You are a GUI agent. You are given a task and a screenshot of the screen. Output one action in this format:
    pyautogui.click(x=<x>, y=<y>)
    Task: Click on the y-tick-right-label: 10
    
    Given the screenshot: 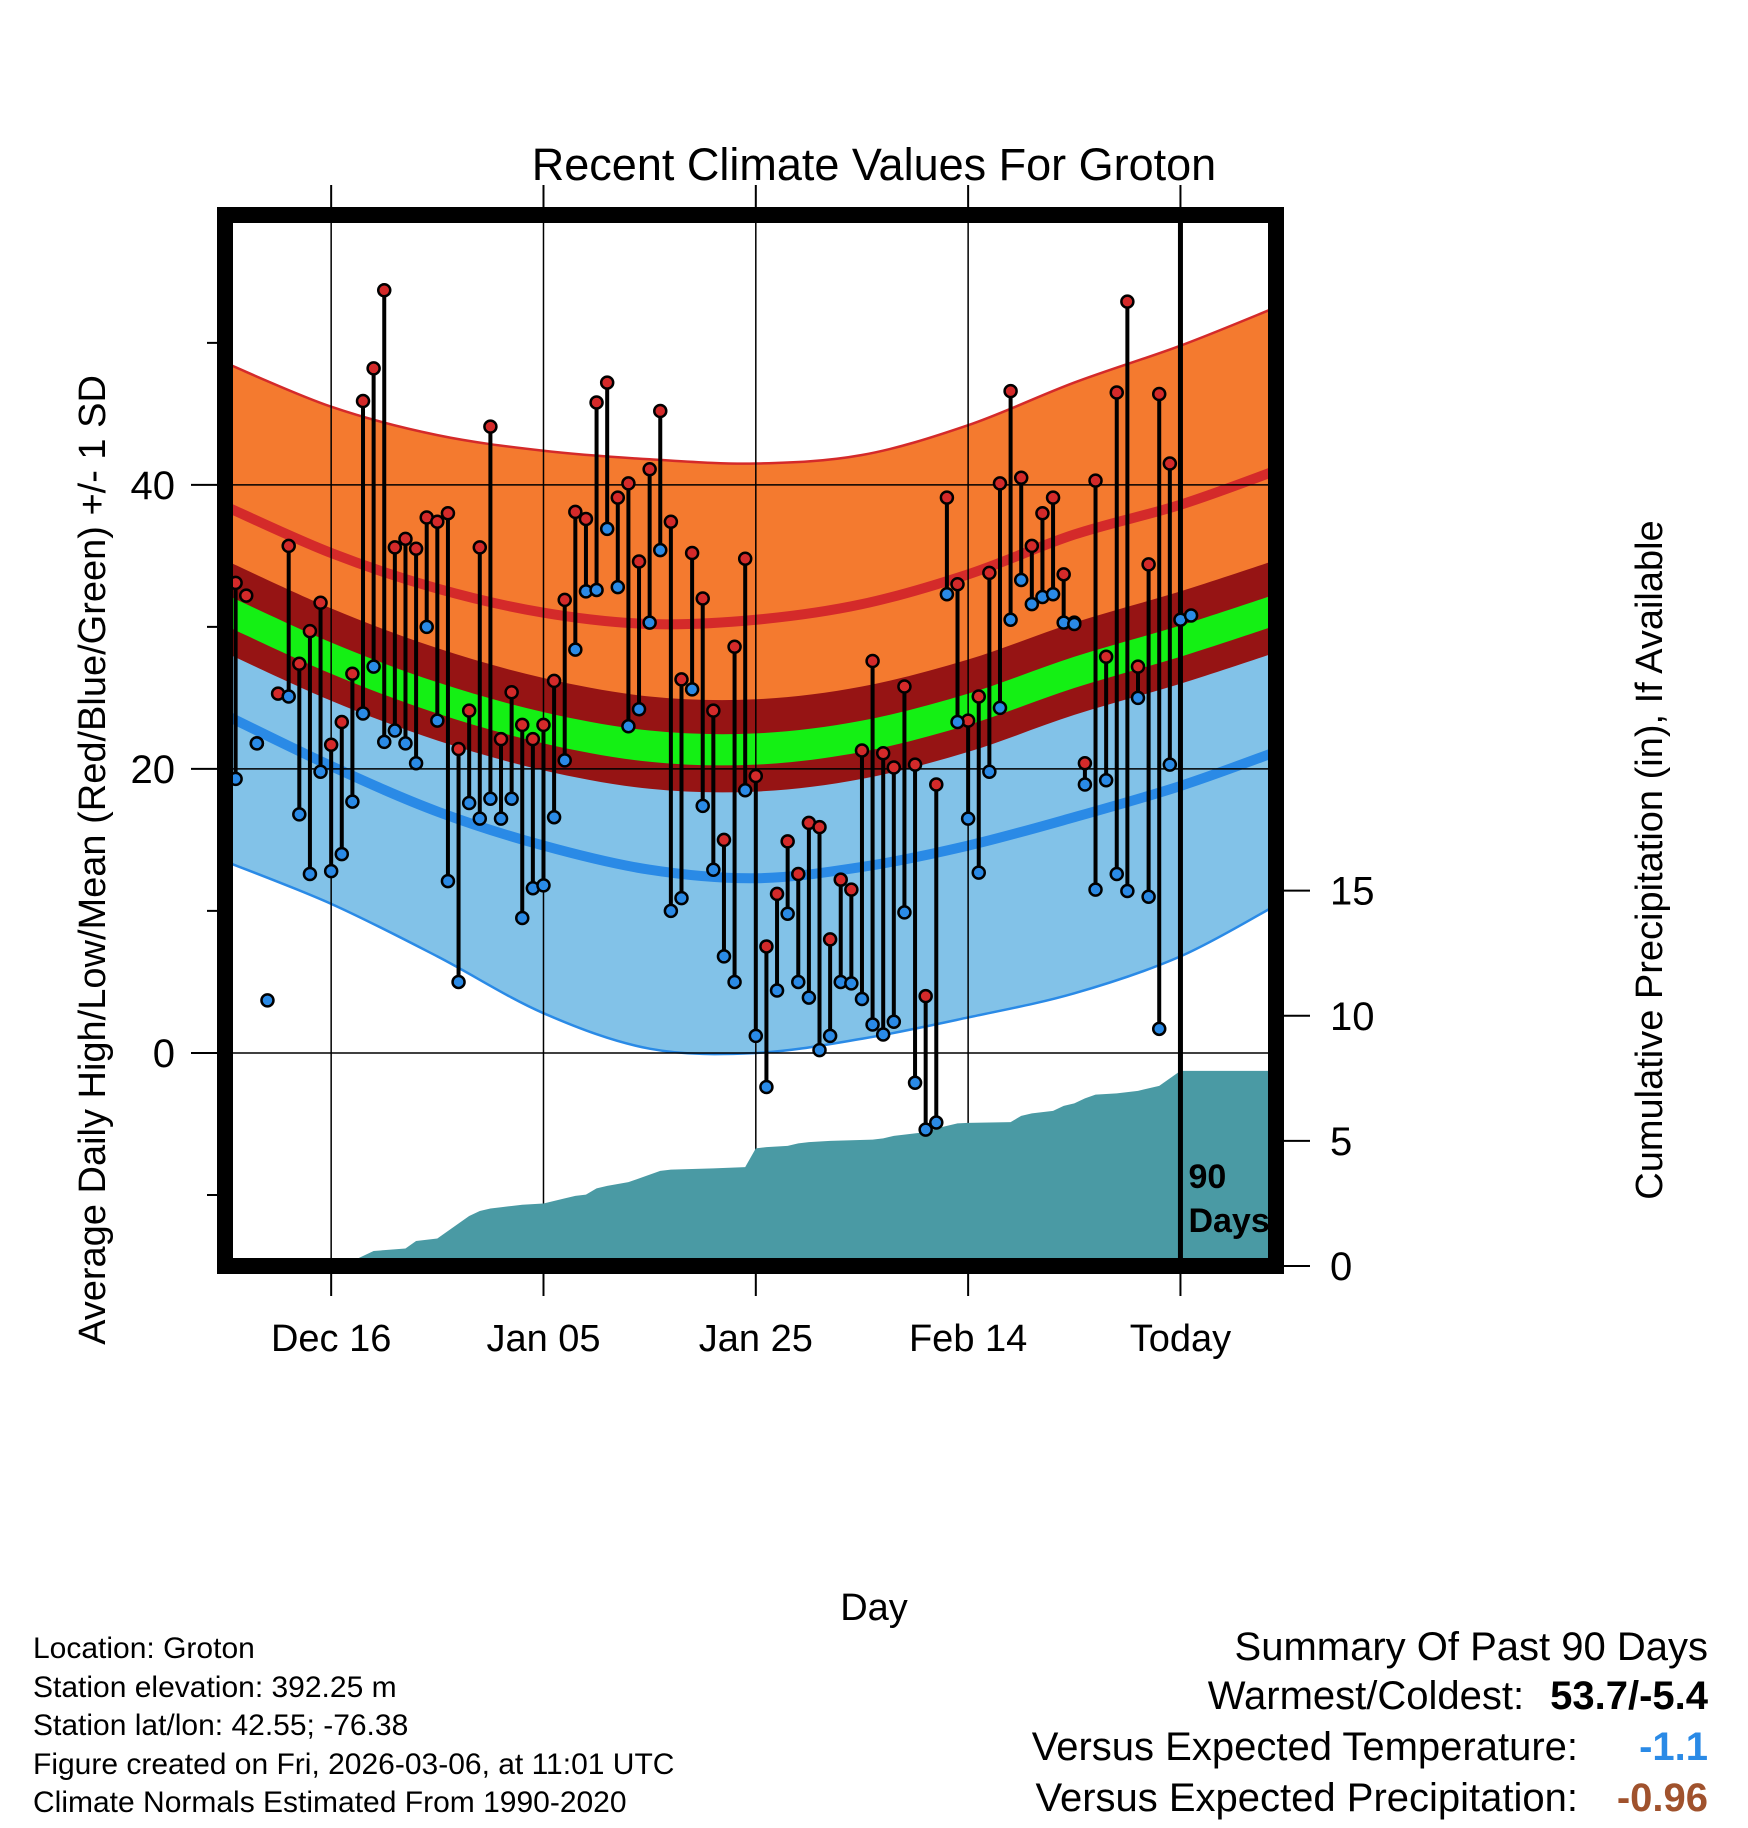 What is the action you would take?
    pyautogui.click(x=1352, y=1017)
    